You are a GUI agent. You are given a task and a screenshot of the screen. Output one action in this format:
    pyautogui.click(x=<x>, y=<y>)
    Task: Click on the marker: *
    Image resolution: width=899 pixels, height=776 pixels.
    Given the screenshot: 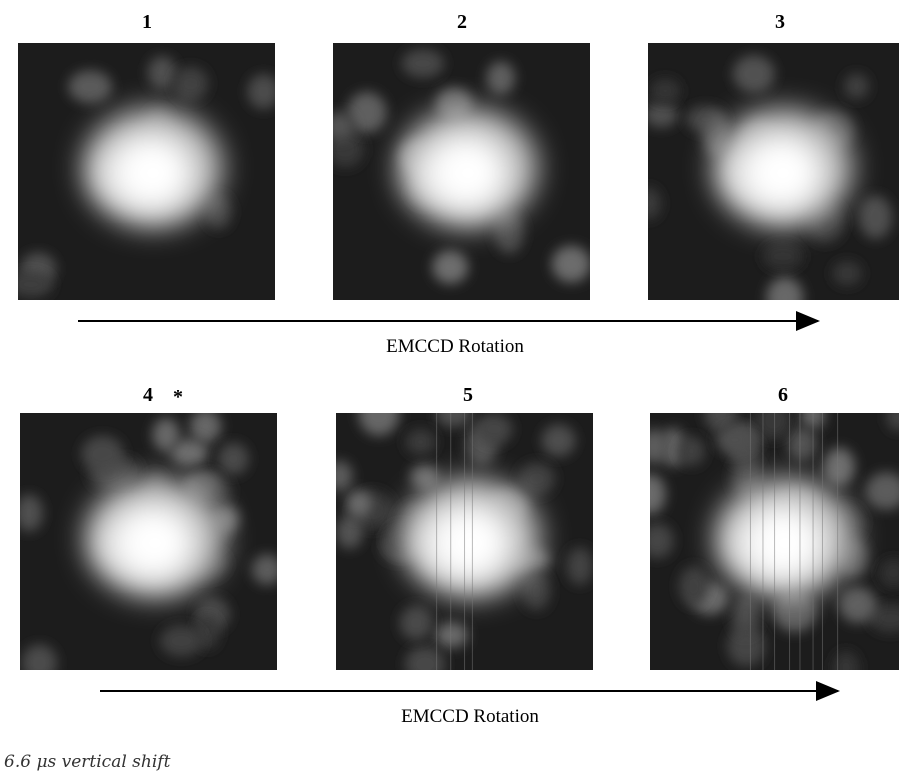 What is the action you would take?
    pyautogui.click(x=178, y=397)
    